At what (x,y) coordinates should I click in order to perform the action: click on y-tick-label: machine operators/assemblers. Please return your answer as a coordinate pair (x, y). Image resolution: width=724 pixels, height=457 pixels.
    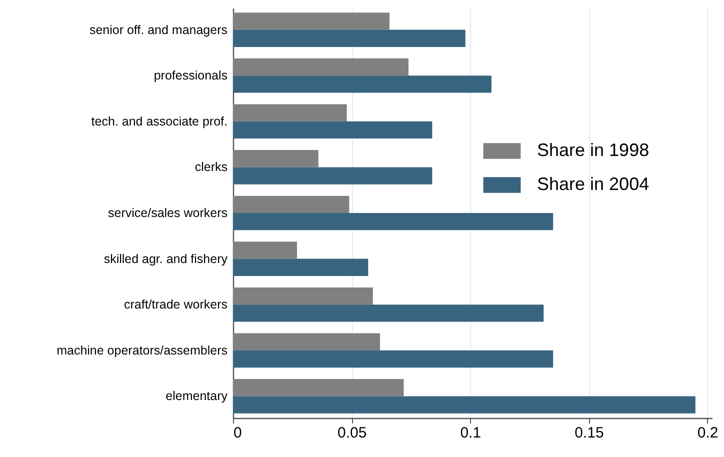
    Looking at the image, I should click on (142, 350).